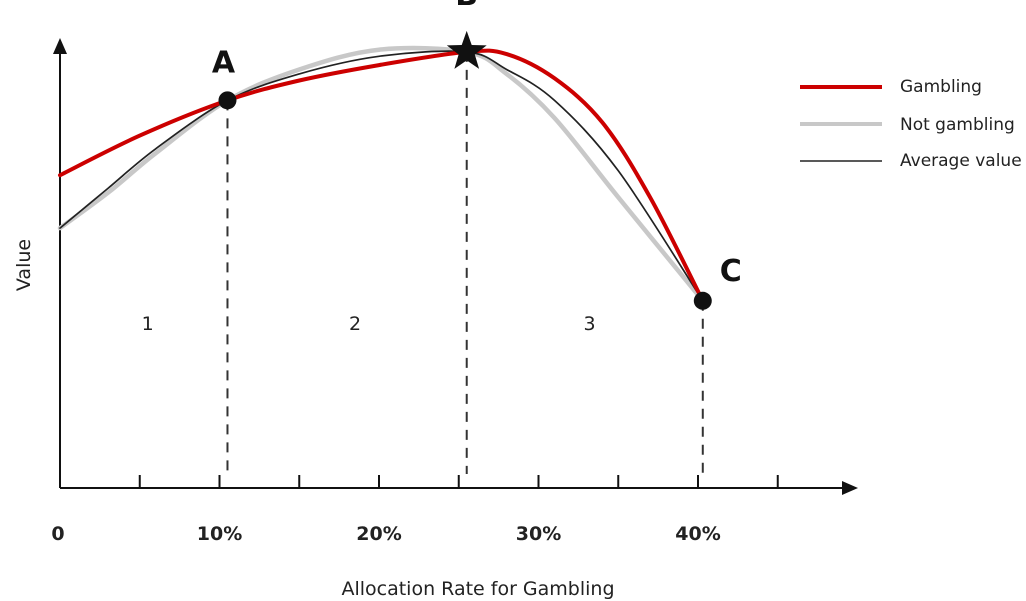  Describe the element at coordinates (538, 534) in the screenshot. I see `x-tick-label: 30%` at that location.